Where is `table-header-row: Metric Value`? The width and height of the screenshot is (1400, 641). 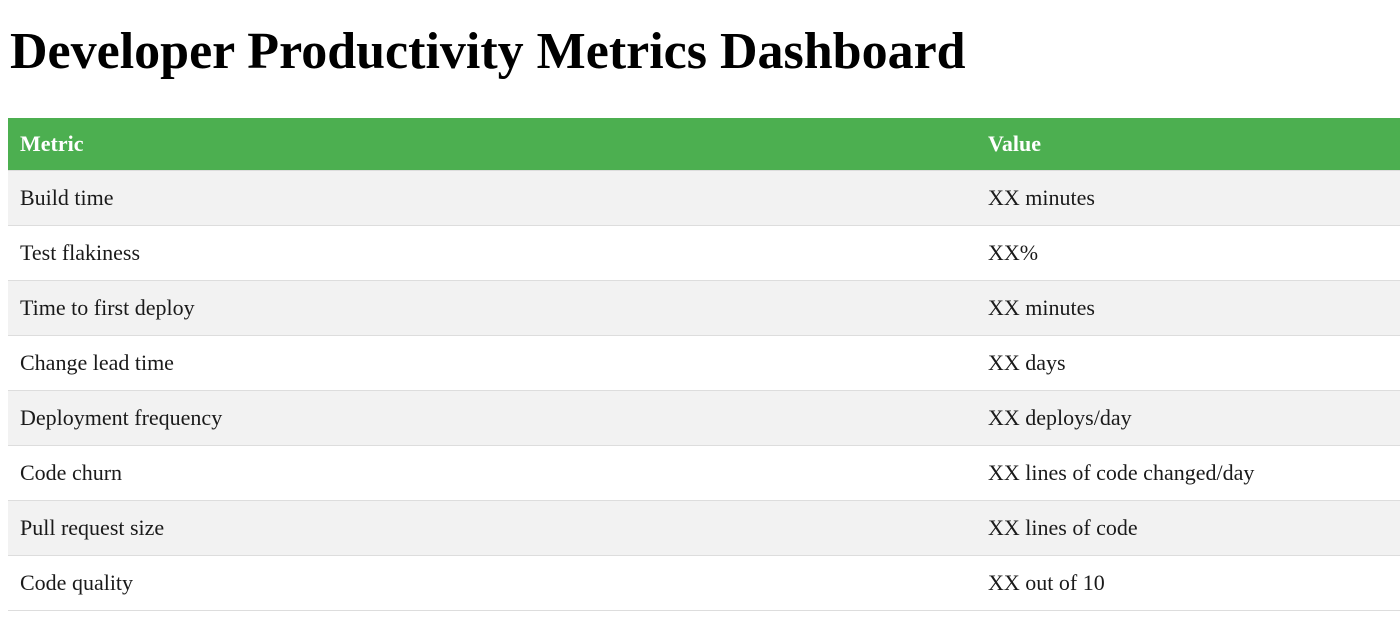
table-header-row: Metric Value is located at coordinates (704, 144).